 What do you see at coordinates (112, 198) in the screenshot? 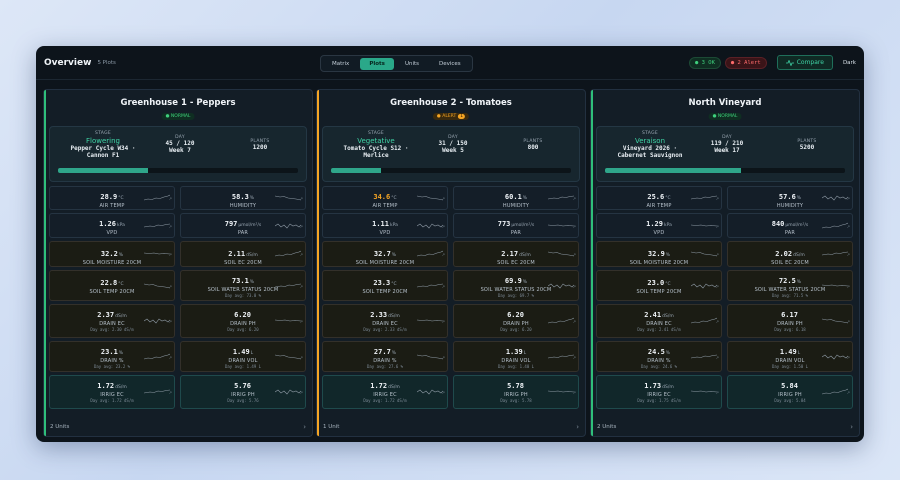
I see `metric-tile: 28.9°C AIR TEMP ↗` at bounding box center [112, 198].